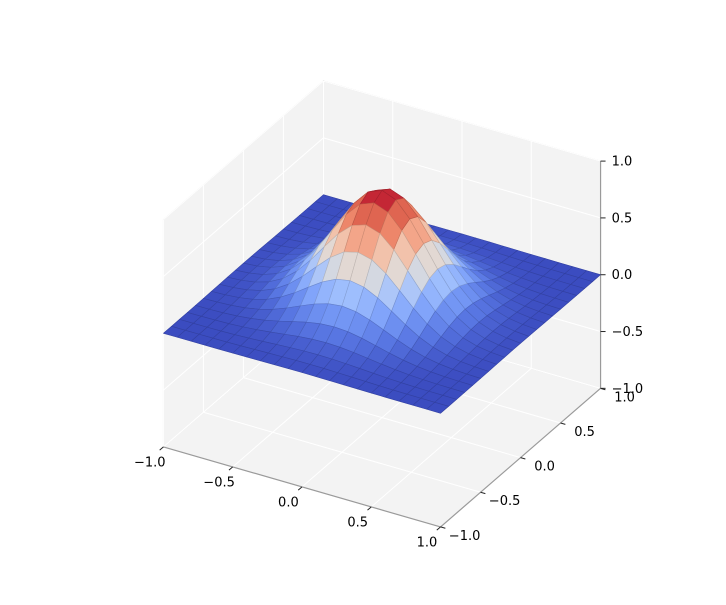 This screenshot has width=726, height=605. Describe the element at coordinates (624, 397) in the screenshot. I see `y-tick-label: 1.0` at that location.